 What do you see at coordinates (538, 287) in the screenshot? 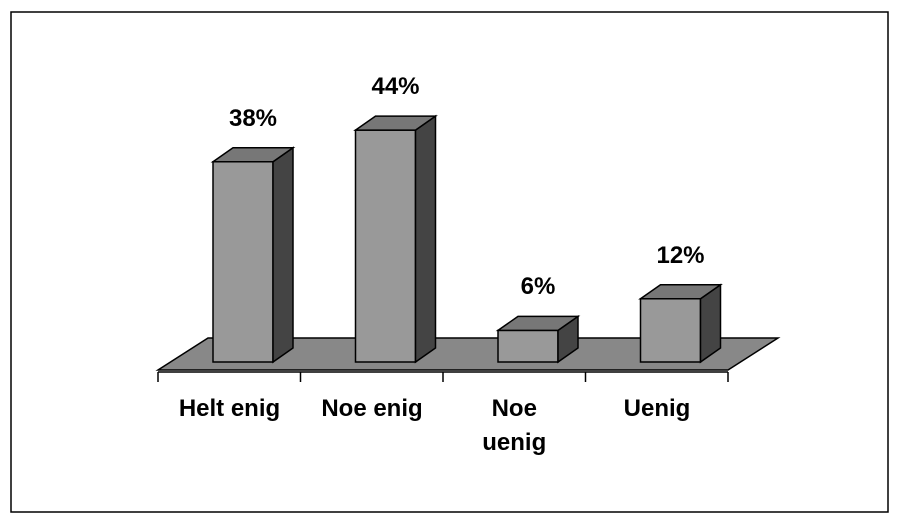
I see `value-label: 6%` at bounding box center [538, 287].